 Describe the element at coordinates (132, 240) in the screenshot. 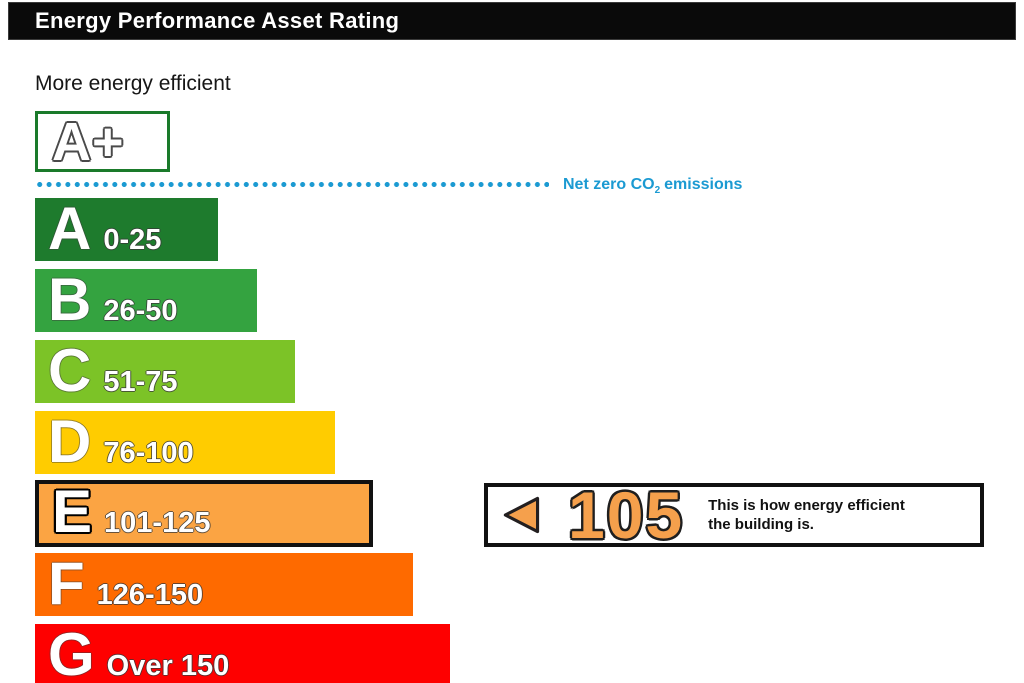

I see `band-range: 0-25` at that location.